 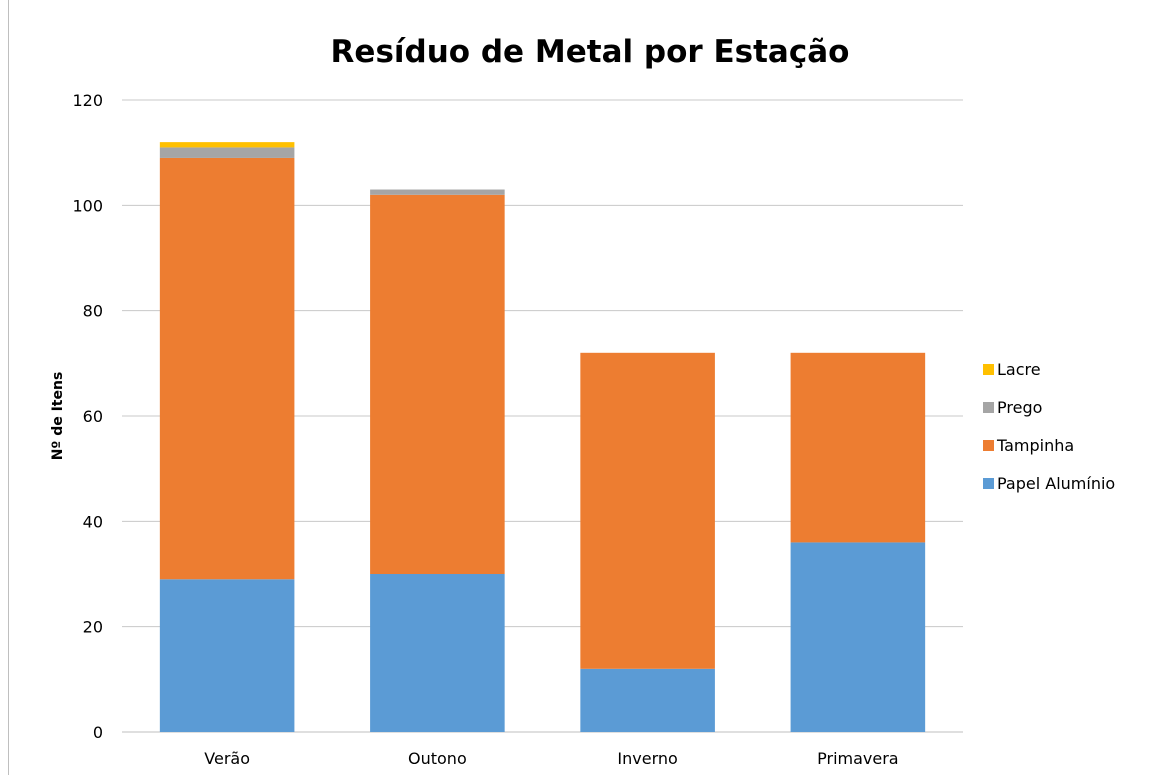 What do you see at coordinates (1035, 445) in the screenshot?
I see `legend-label: Tampinha` at bounding box center [1035, 445].